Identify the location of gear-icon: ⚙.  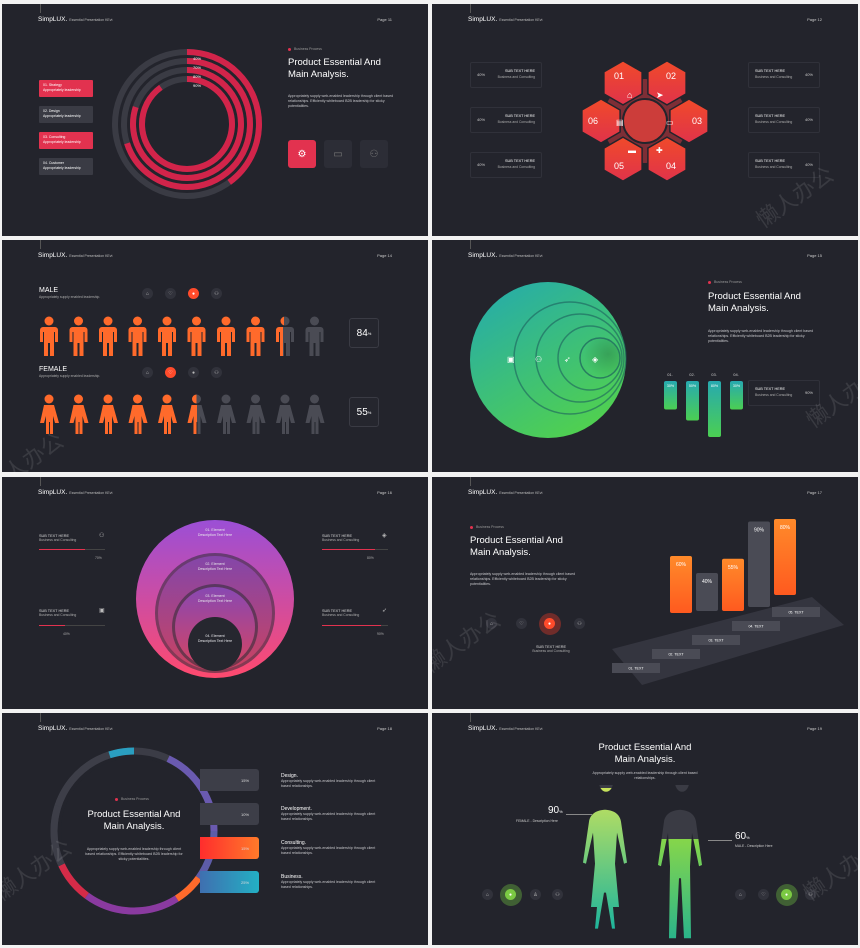
(302, 154).